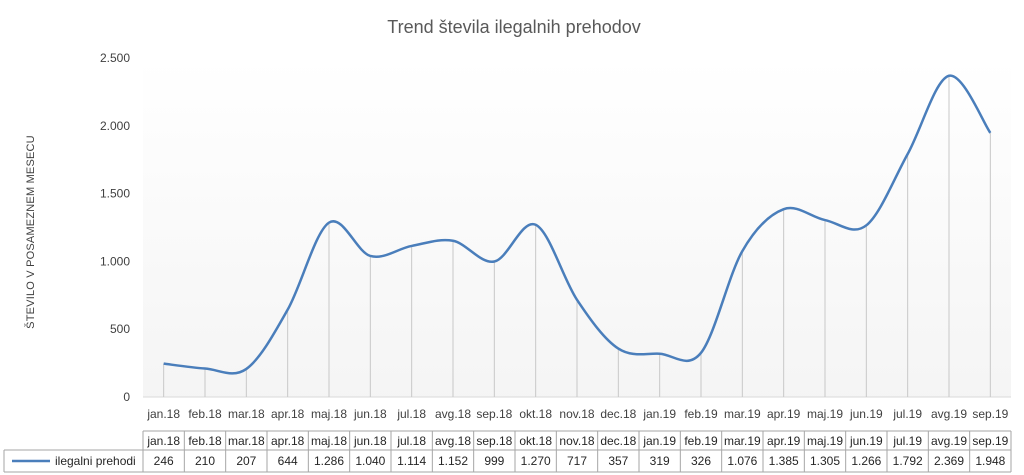 This screenshot has width=1024, height=475. Describe the element at coordinates (907, 441) in the screenshot. I see `table-header-cell: jul.19` at that location.